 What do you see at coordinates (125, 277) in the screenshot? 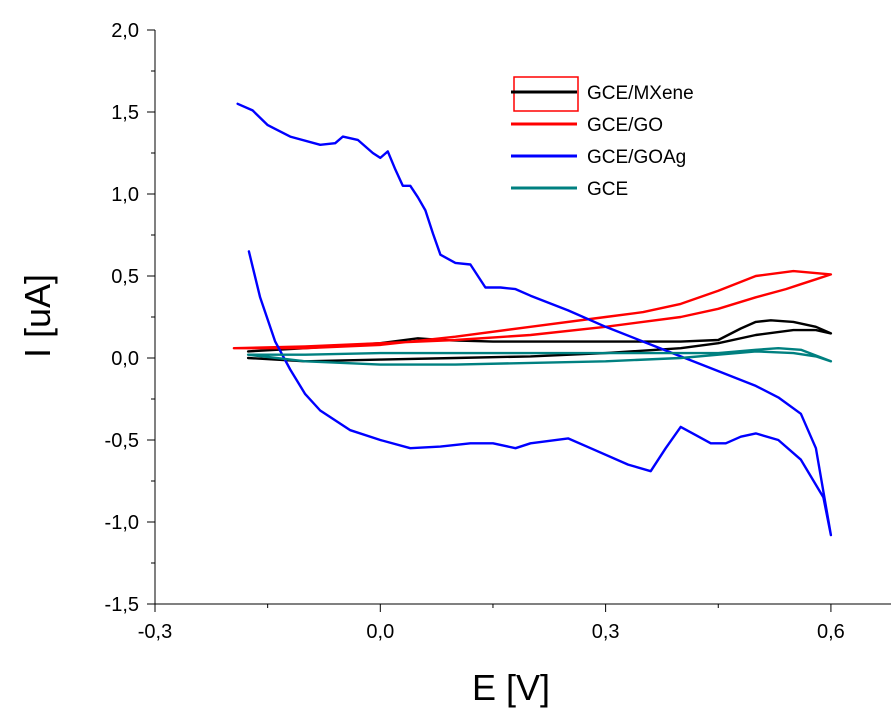
I see `y-tick-label: 0,5` at bounding box center [125, 277].